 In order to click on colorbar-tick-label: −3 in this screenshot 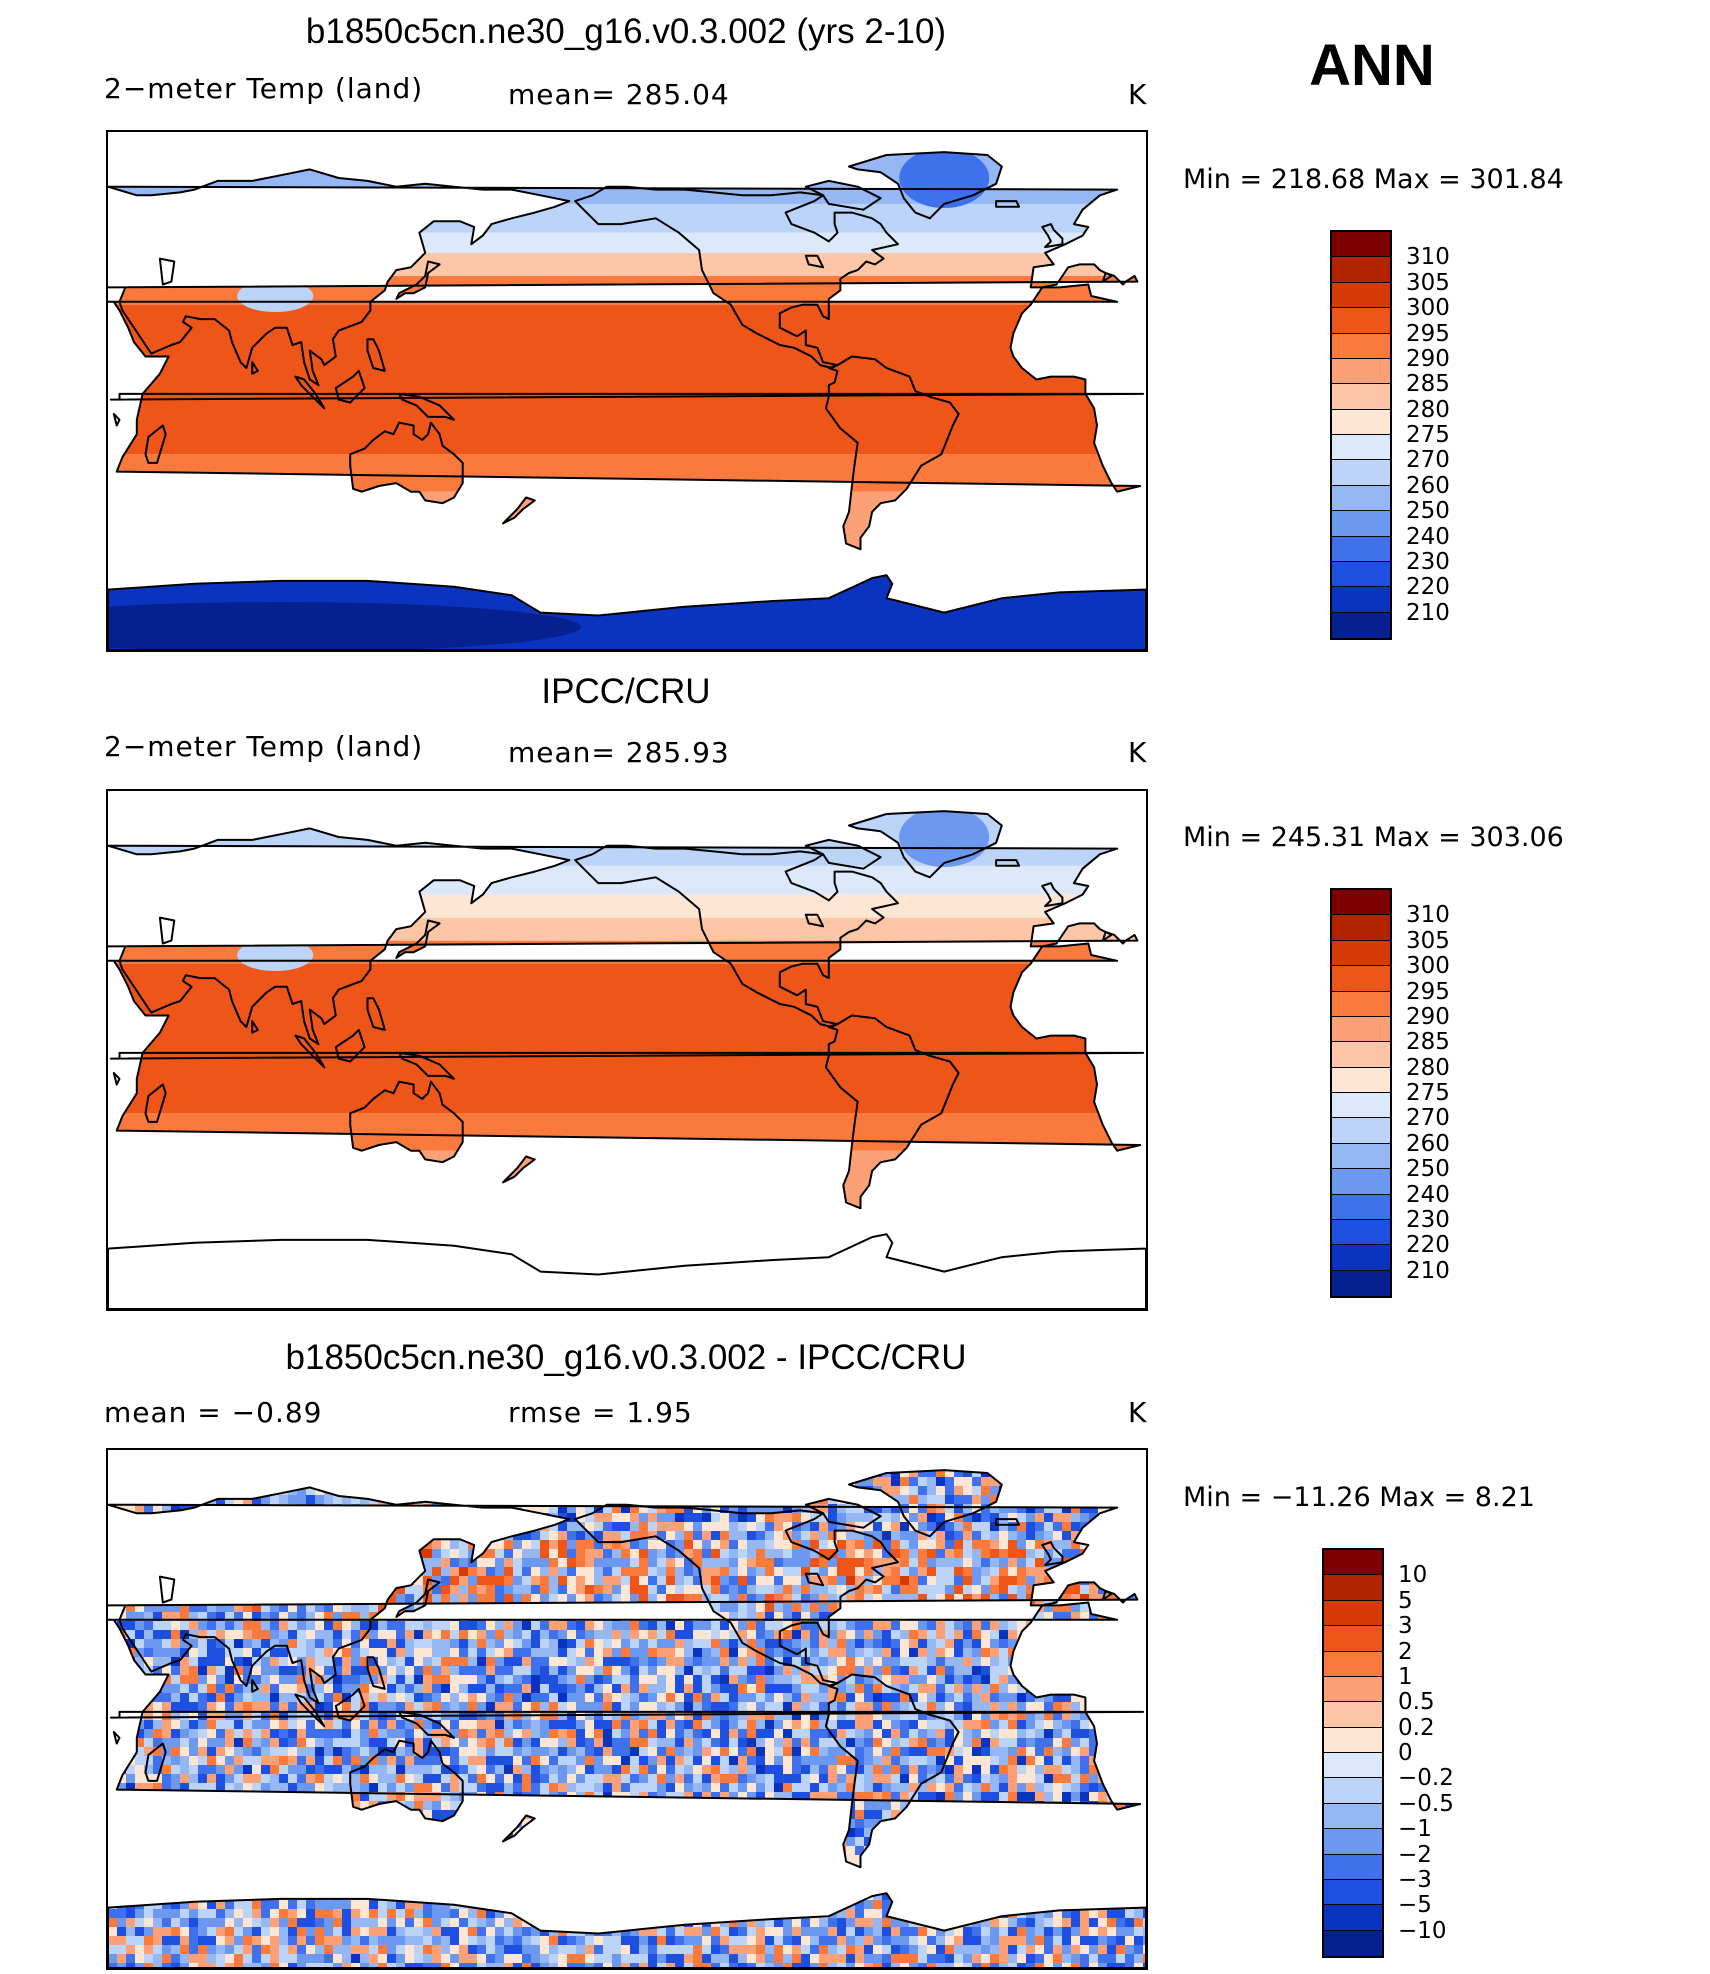, I will do `click(1415, 1879)`.